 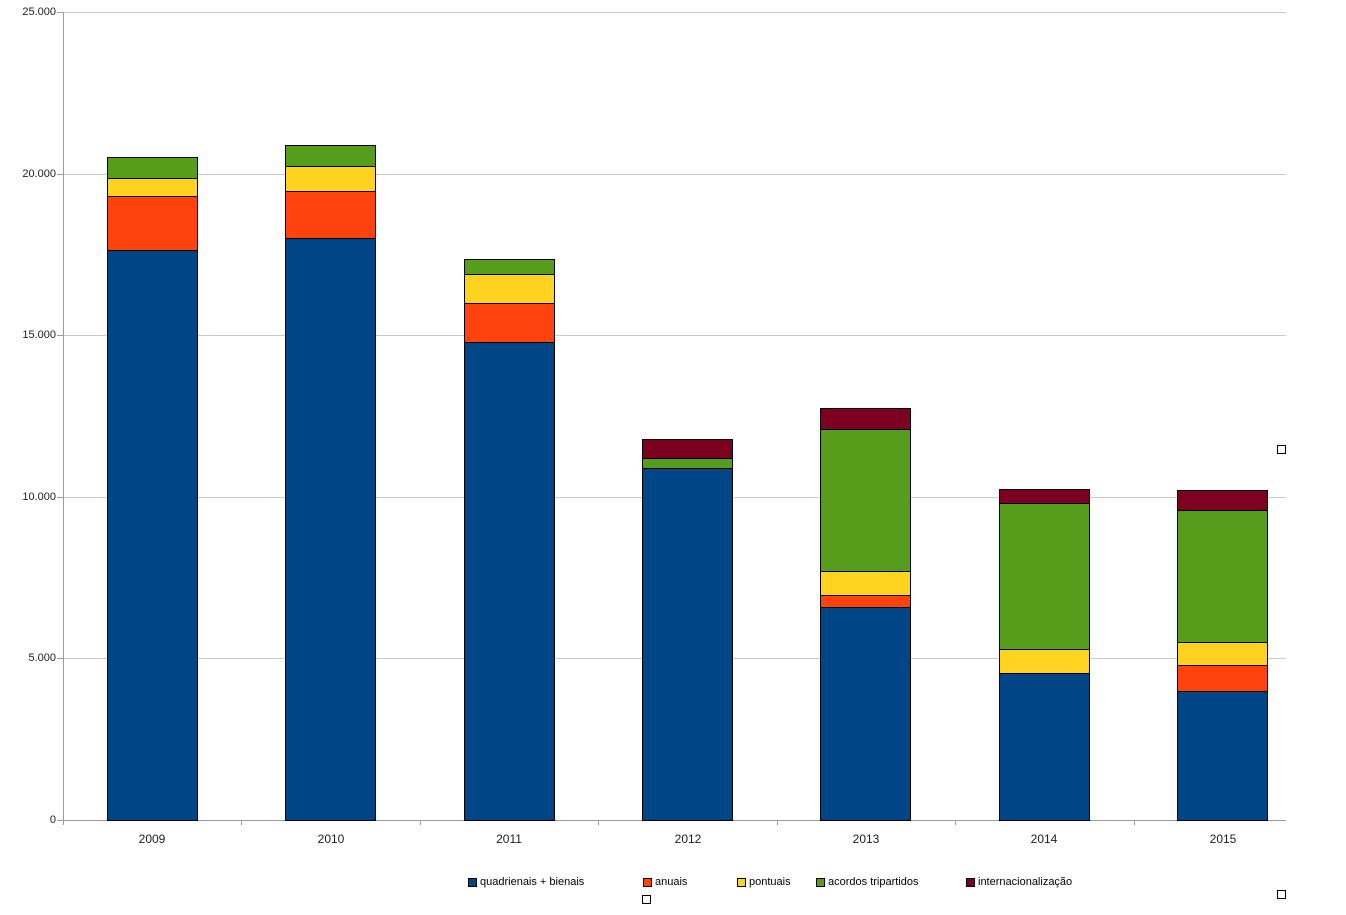 What do you see at coordinates (509, 289) in the screenshot?
I see `bar-segment-2011-pontuais` at bounding box center [509, 289].